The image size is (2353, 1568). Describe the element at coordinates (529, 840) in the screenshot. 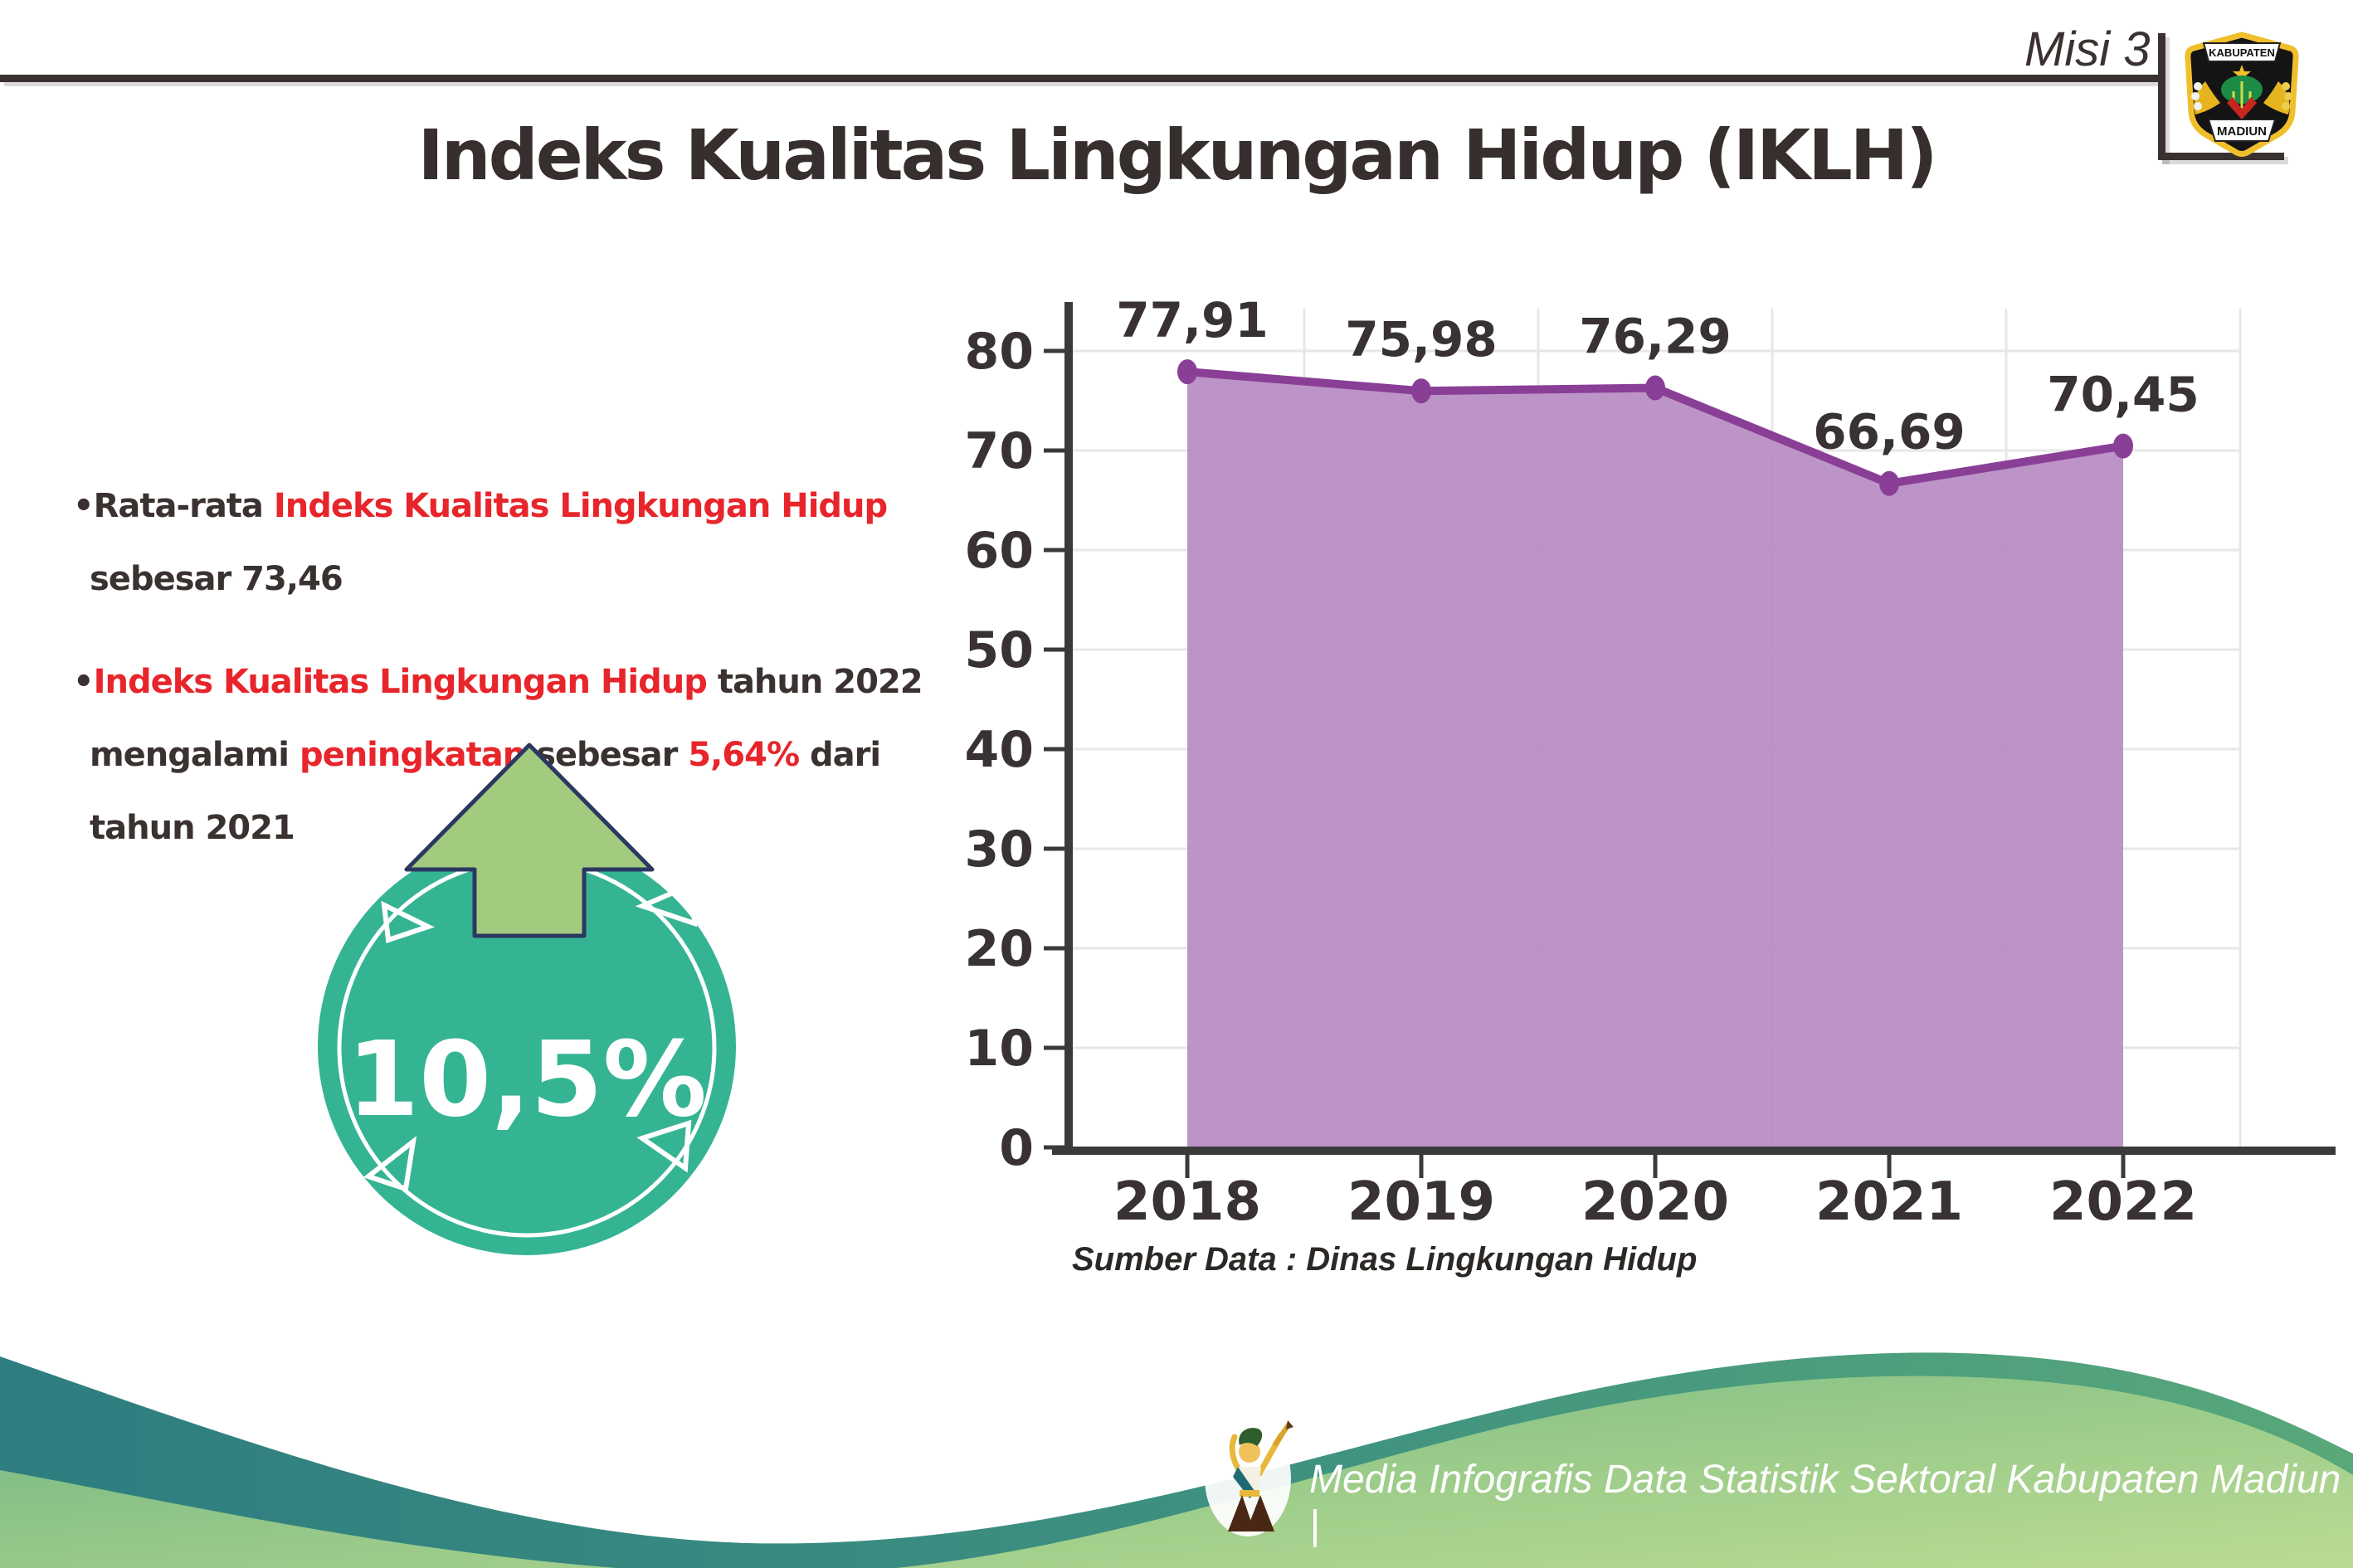

I see `up-arrow-icon` at that location.